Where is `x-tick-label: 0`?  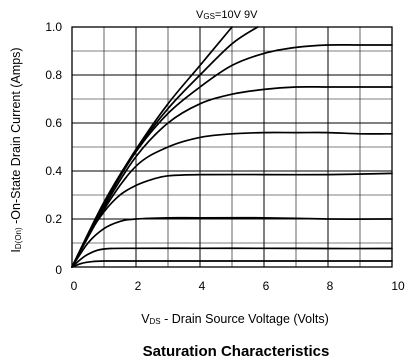
x-tick-label: 0 is located at coordinates (74, 286).